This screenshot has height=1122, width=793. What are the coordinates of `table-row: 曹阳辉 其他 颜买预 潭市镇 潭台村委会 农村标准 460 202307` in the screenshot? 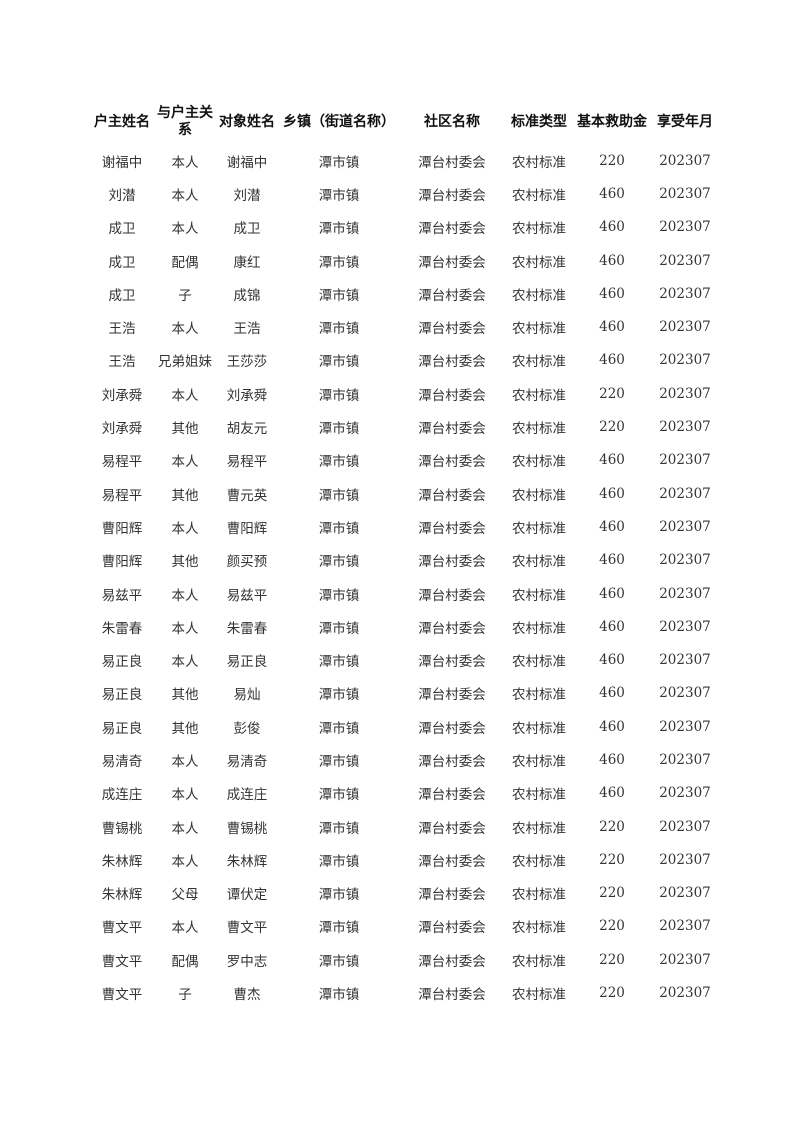 It's located at (403, 560).